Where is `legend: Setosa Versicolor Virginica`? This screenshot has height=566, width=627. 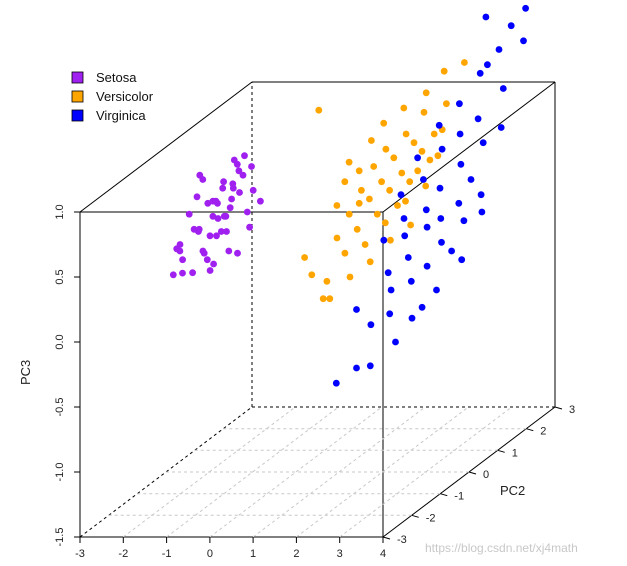 legend: Setosa Versicolor Virginica is located at coordinates (112, 96).